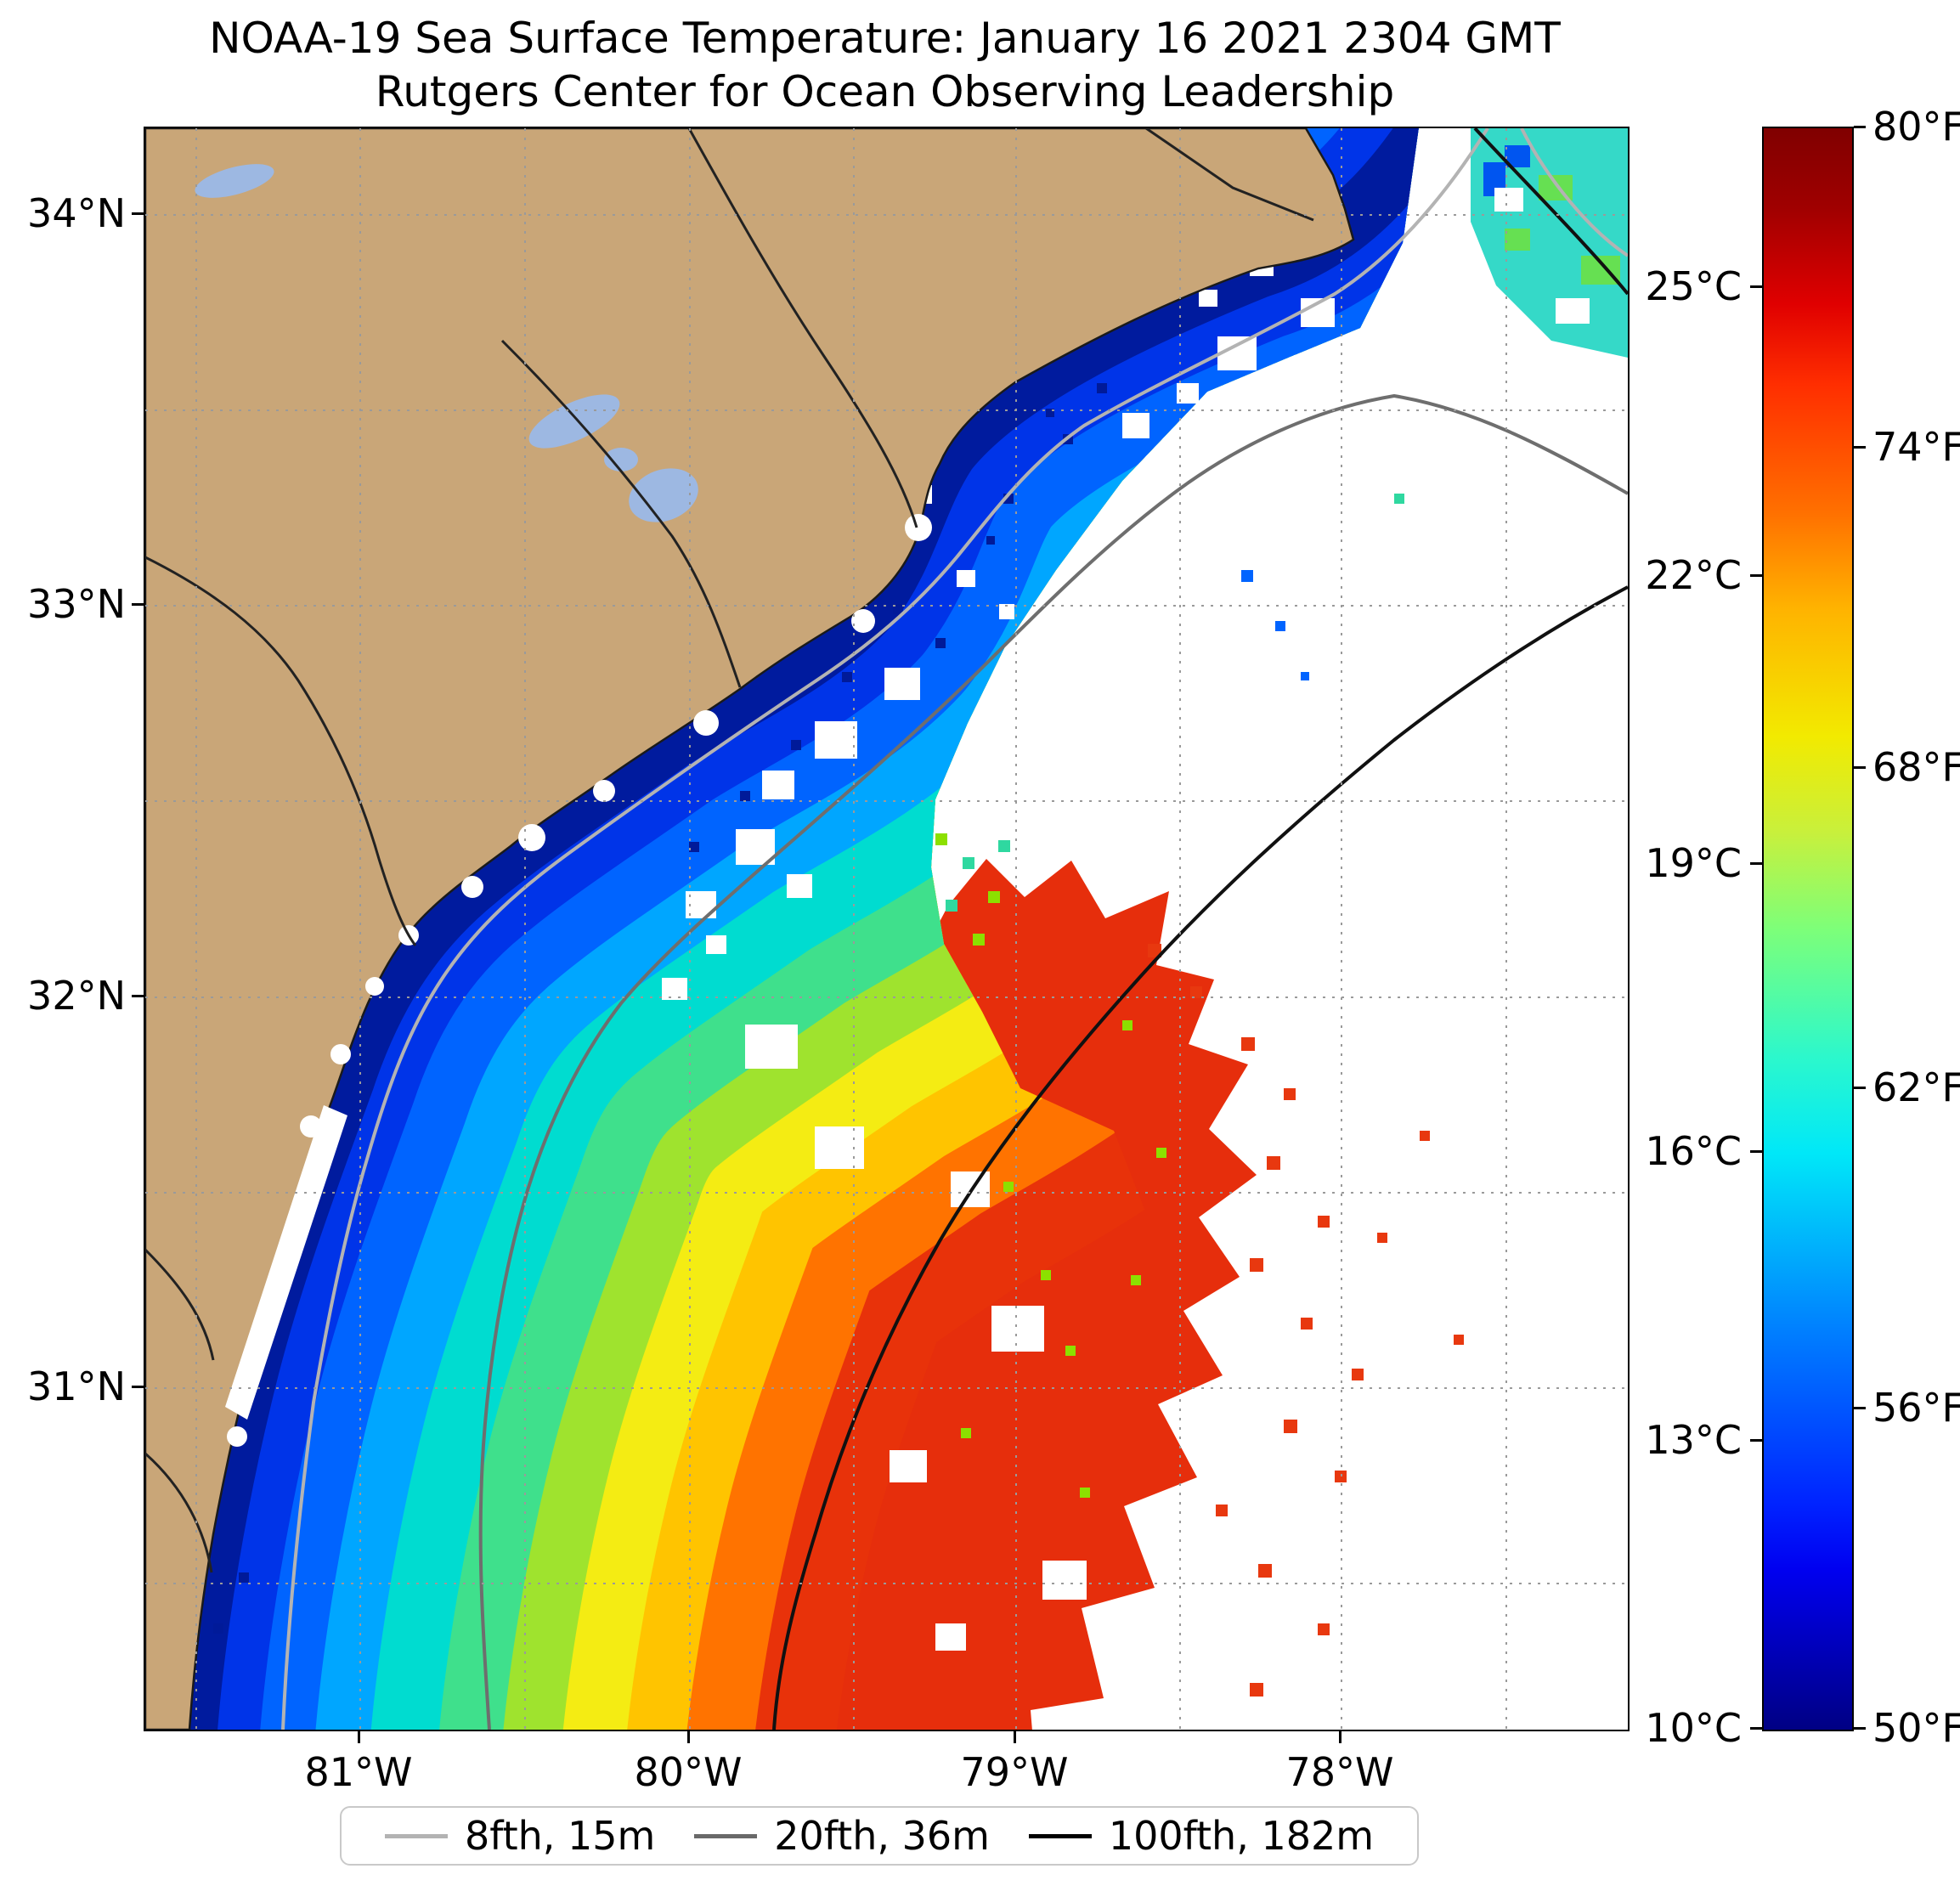 This screenshot has width=1960, height=1880. What do you see at coordinates (689, 1737) in the screenshot?
I see `x-tick-80W` at bounding box center [689, 1737].